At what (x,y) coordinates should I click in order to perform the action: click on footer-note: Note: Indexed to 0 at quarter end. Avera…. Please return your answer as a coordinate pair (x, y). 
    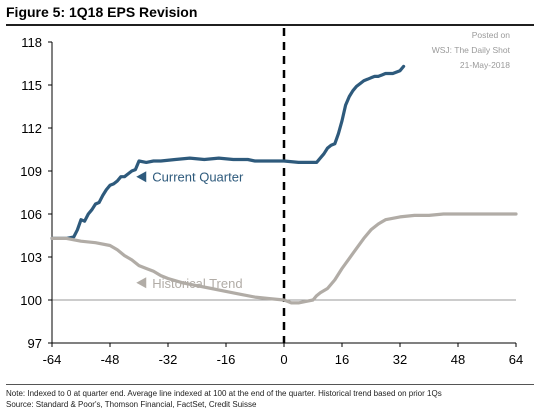
    Looking at the image, I should click on (224, 393).